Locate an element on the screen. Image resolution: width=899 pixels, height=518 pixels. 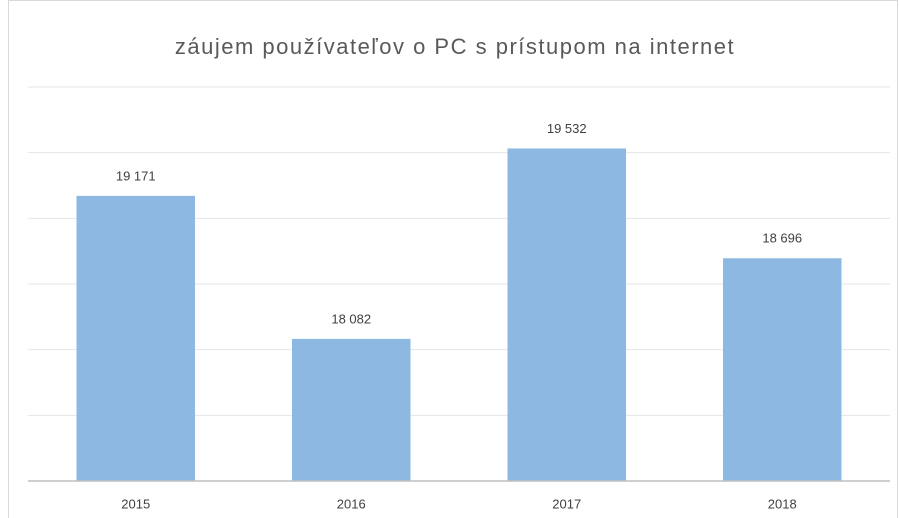
data-label: 18 082 is located at coordinates (351, 318).